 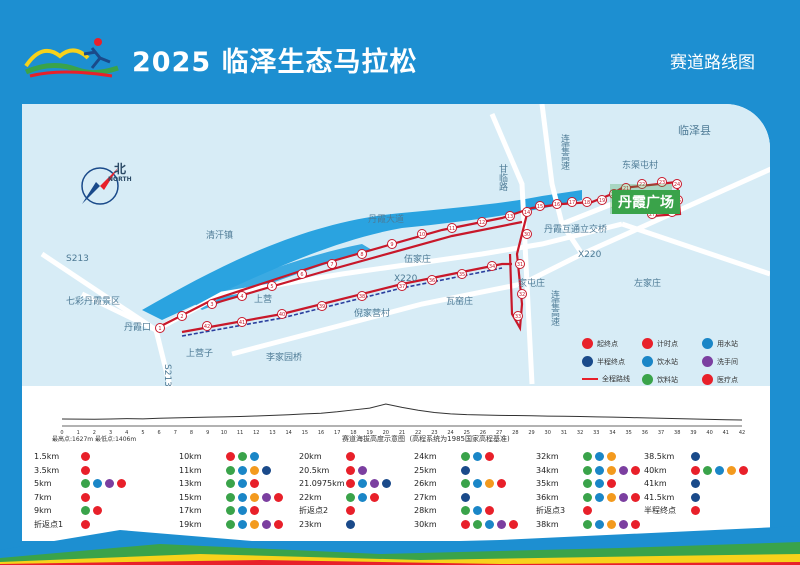 What do you see at coordinates (391, 245) in the screenshot?
I see `checkpoint-label: 9` at bounding box center [391, 245].